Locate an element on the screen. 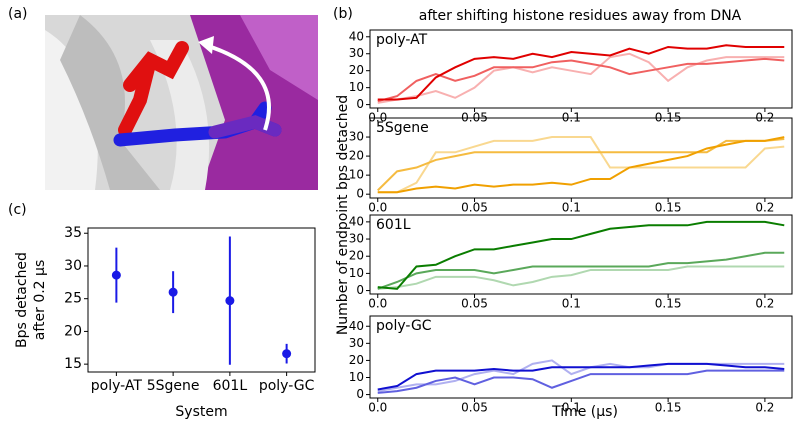 The height and width of the screenshot is (430, 800). y-axis-label: after 0.2 μs is located at coordinates (40, 300).